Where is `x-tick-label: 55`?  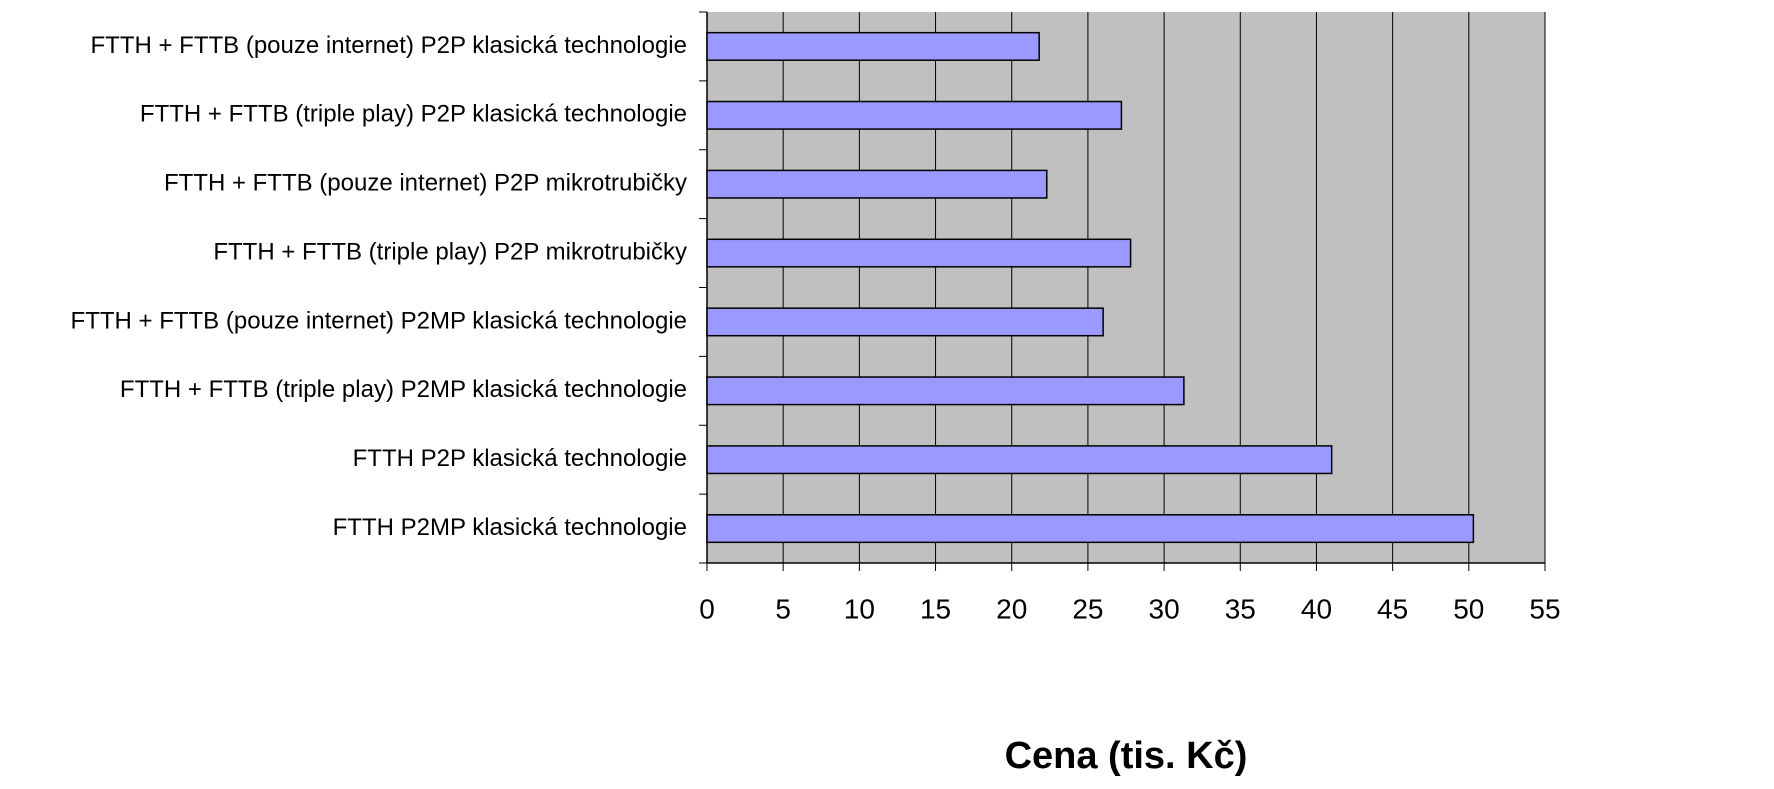 x-tick-label: 55 is located at coordinates (1544, 608).